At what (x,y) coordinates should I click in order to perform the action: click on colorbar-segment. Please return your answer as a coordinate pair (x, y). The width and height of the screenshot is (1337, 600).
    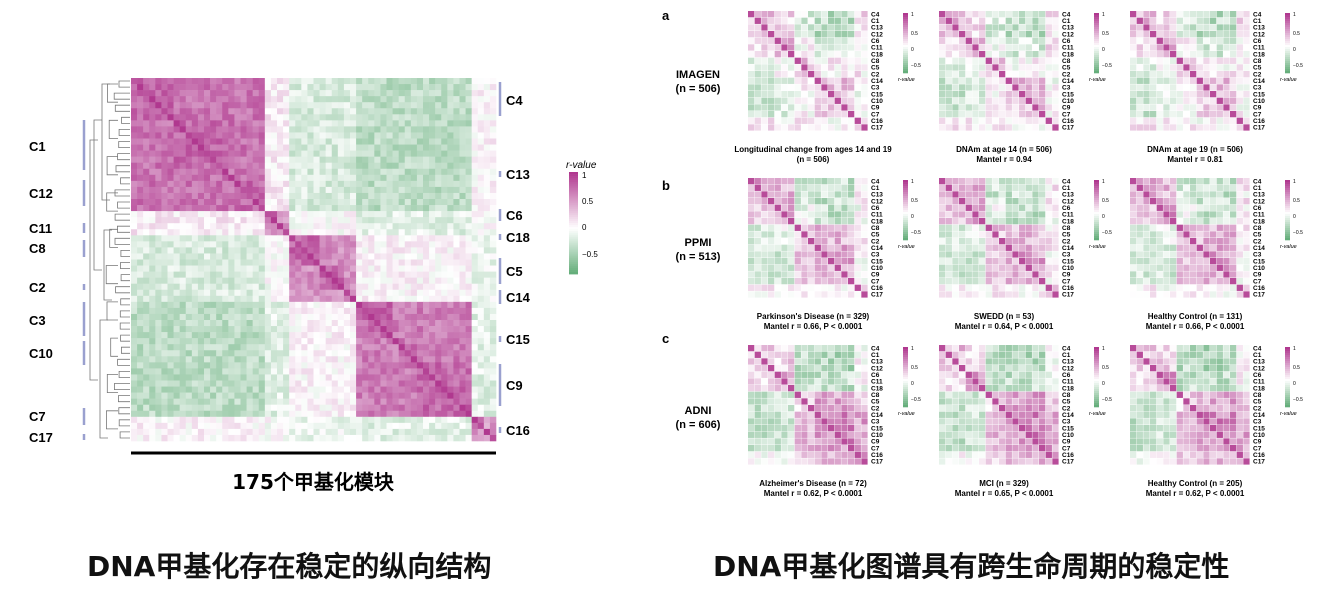
    Looking at the image, I should click on (573, 177).